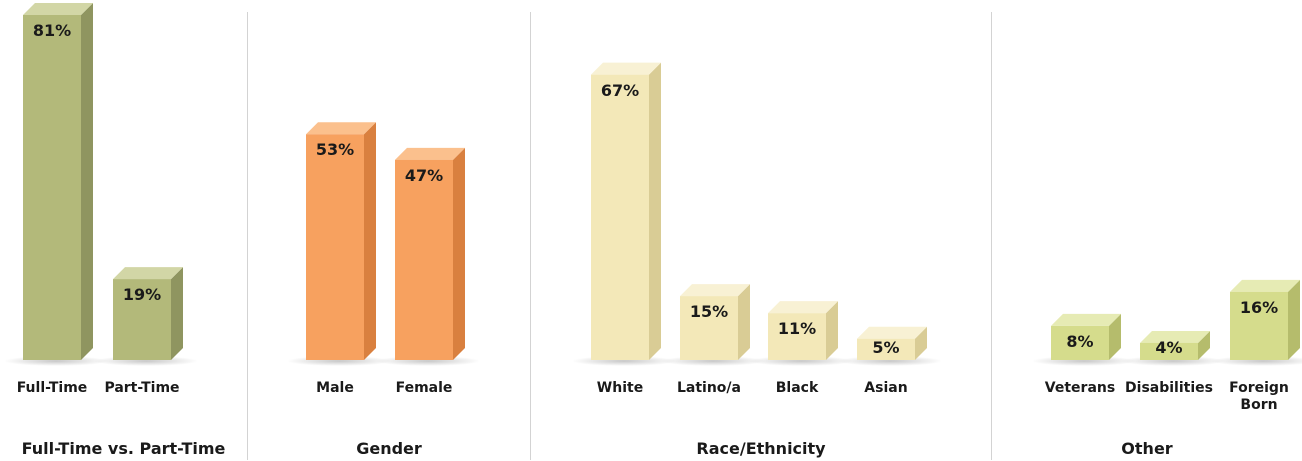 The height and width of the screenshot is (461, 1302). I want to click on group-title-gender: Gender, so click(389, 448).